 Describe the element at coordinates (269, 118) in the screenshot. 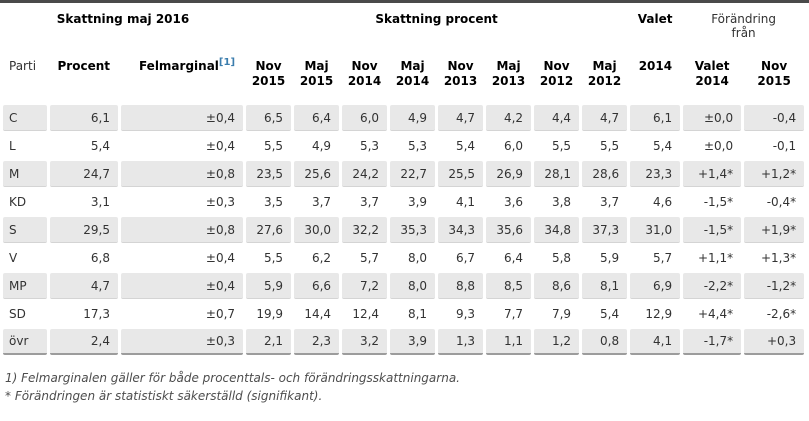

I see `value-cell: 6,5` at that location.